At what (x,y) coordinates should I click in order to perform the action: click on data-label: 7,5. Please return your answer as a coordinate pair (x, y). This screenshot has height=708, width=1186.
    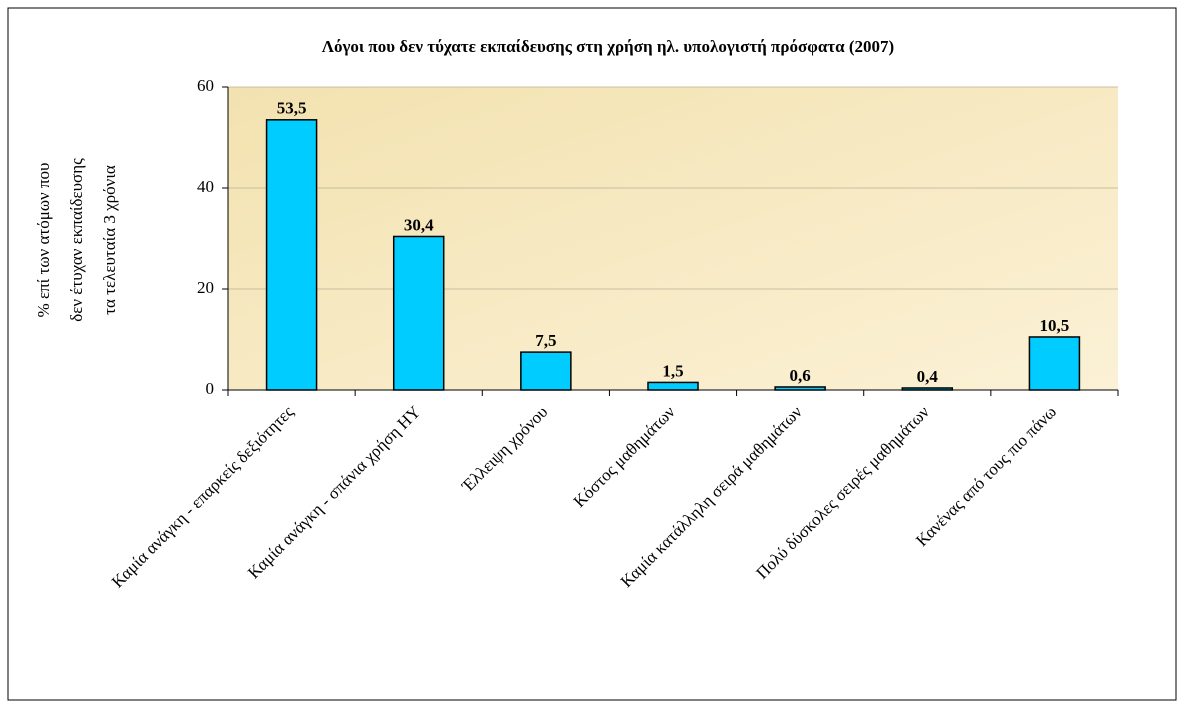
    Looking at the image, I should click on (545, 340).